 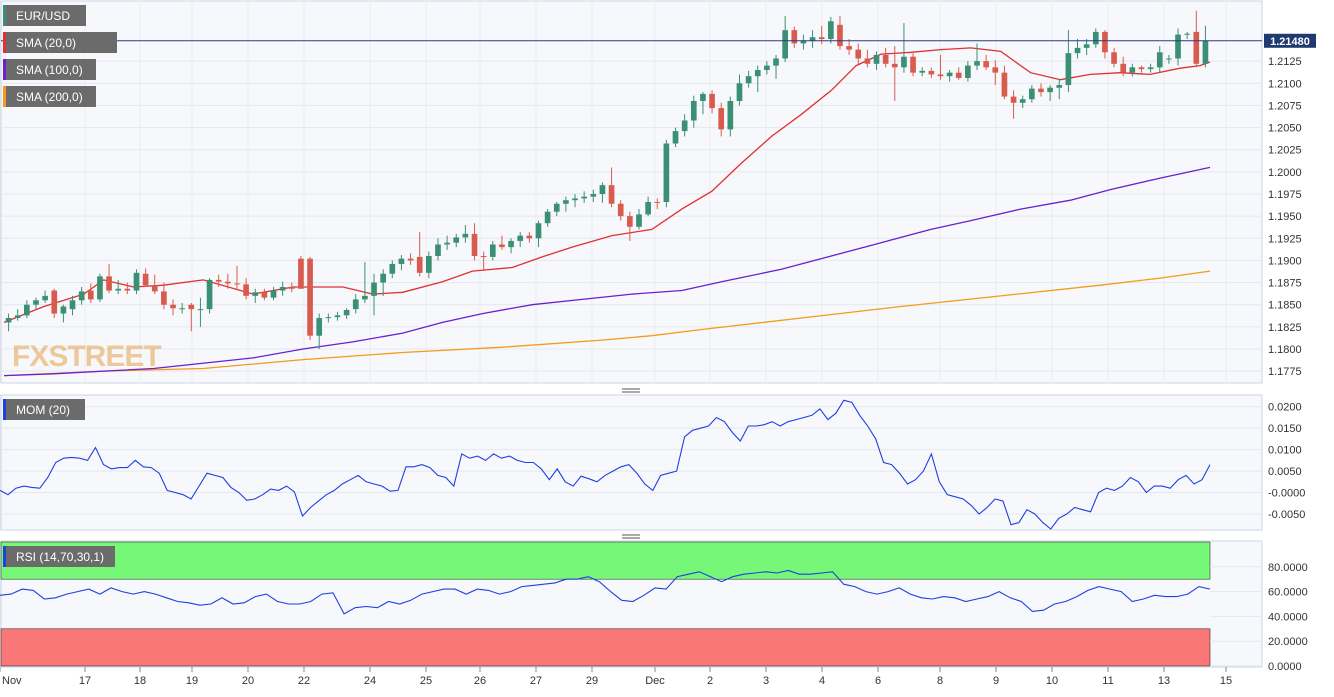 I want to click on watermark: FXSTREET, so click(x=87, y=356).